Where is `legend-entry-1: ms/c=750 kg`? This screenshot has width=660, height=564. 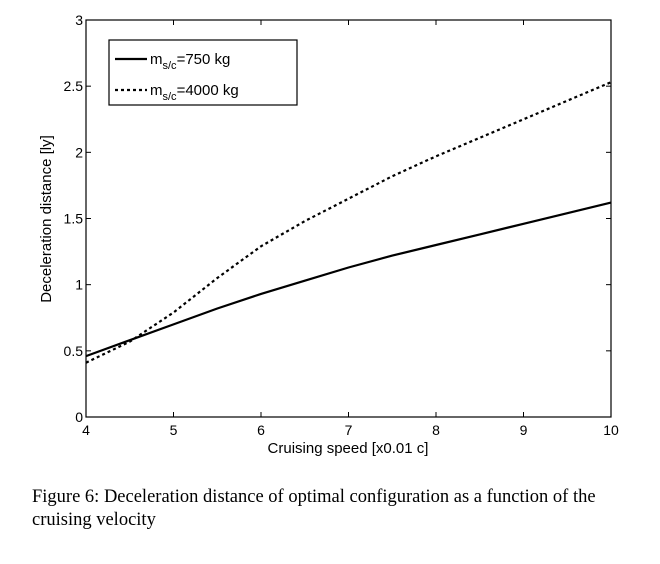 legend-entry-1: ms/c=750 kg is located at coordinates (190, 61).